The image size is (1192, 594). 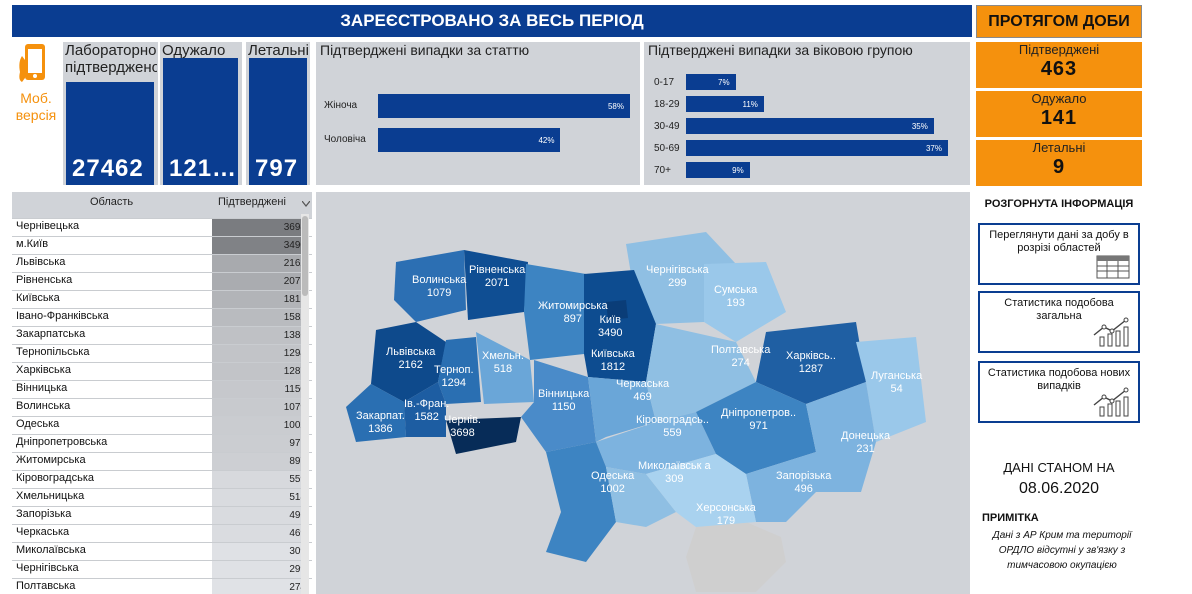 I want to click on table-row: Волинська 1079, so click(x=162, y=407).